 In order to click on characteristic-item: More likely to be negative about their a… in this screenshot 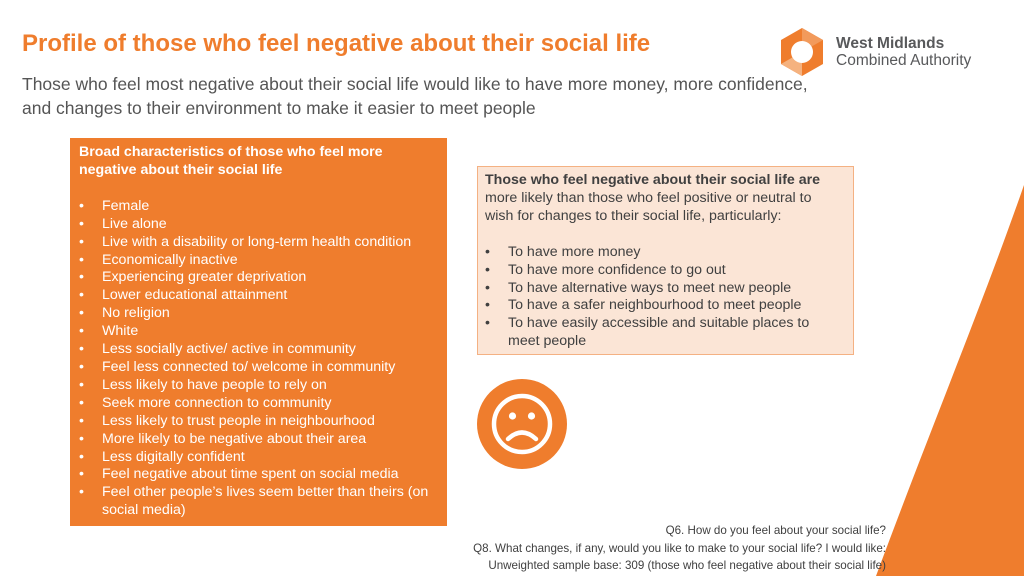, I will do `click(258, 440)`.